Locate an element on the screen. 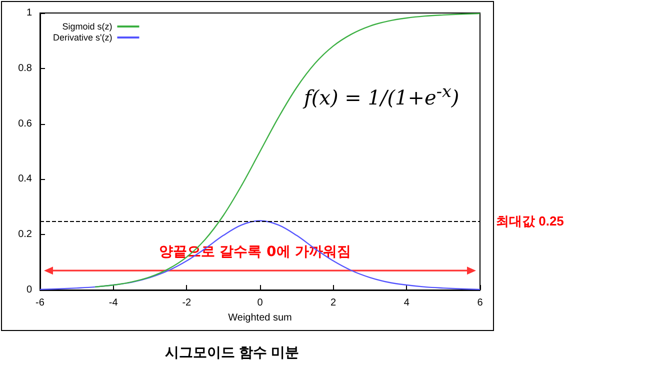  x-tick-label: -2 is located at coordinates (187, 303).